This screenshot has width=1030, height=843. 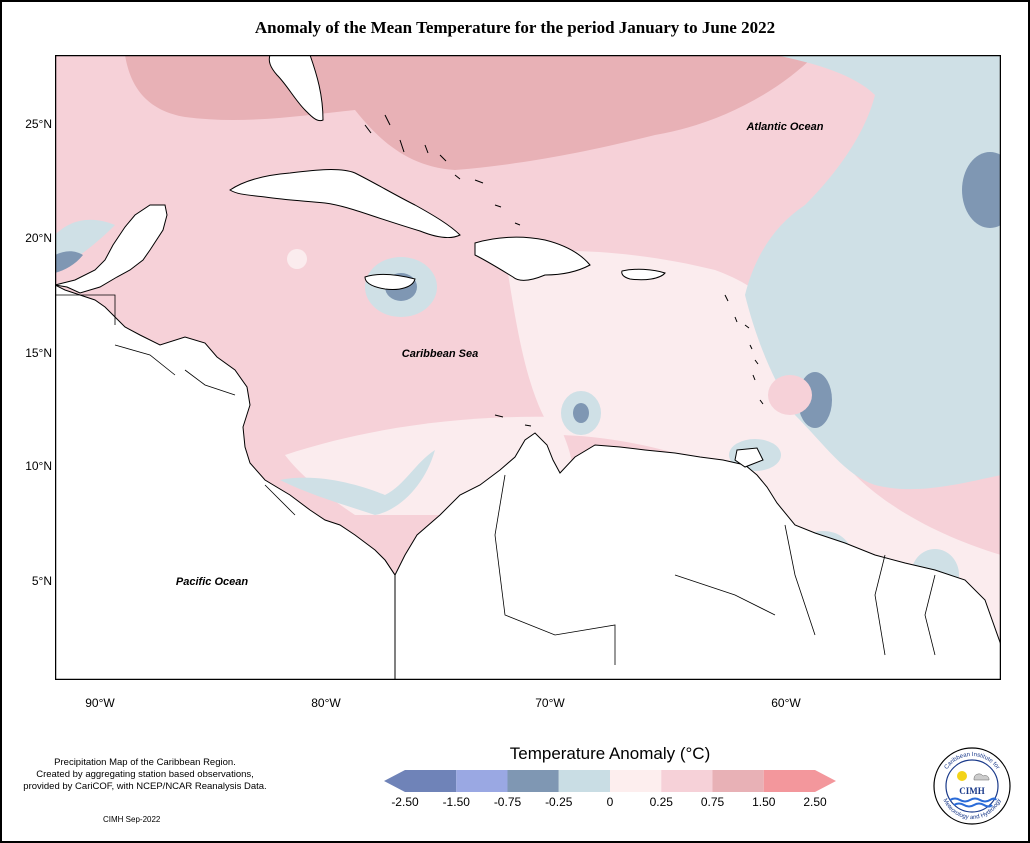 I want to click on border-honduras, so click(x=210, y=382).